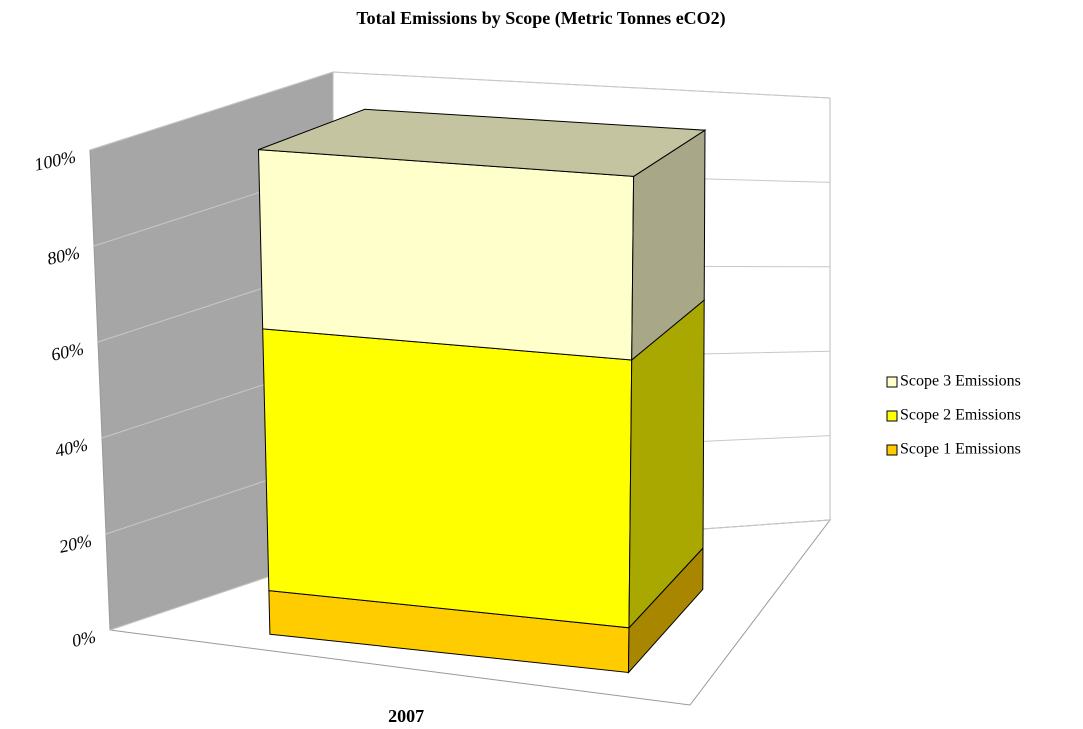 This screenshot has width=1083, height=729. I want to click on y-tick-label: 80%, so click(63, 255).